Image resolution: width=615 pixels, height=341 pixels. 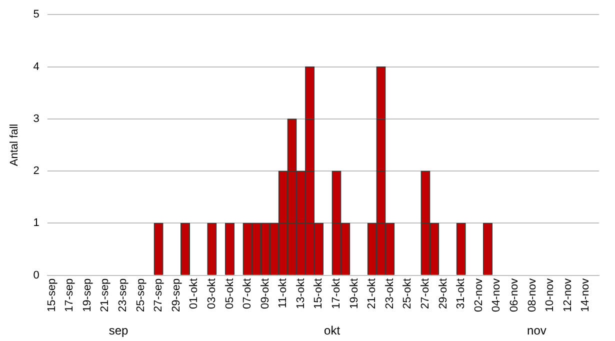 What do you see at coordinates (248, 293) in the screenshot?
I see `x-tick-label: 07-okt` at bounding box center [248, 293].